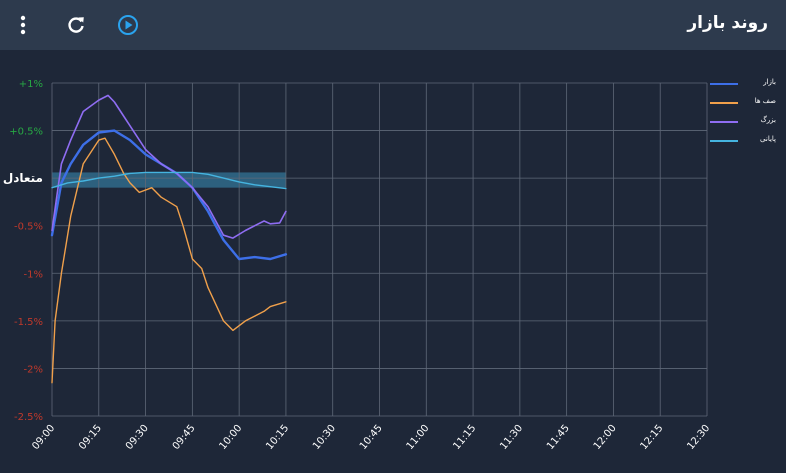 The height and width of the screenshot is (473, 786). What do you see at coordinates (768, 139) in the screenshot?
I see `legend-label: پایانی` at bounding box center [768, 139].